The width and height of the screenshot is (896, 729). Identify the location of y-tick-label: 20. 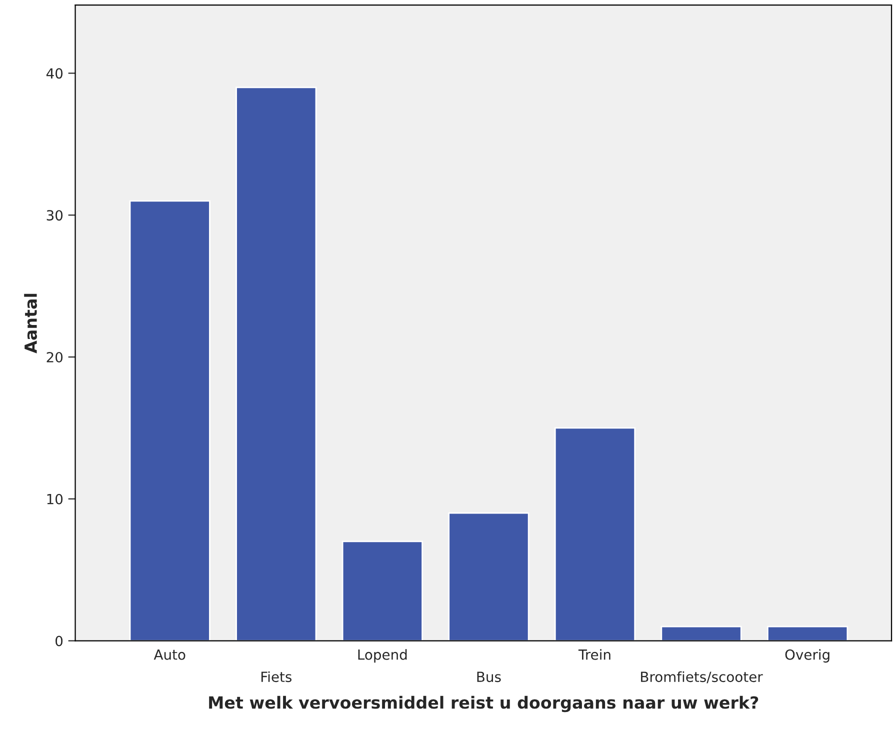
(54, 357).